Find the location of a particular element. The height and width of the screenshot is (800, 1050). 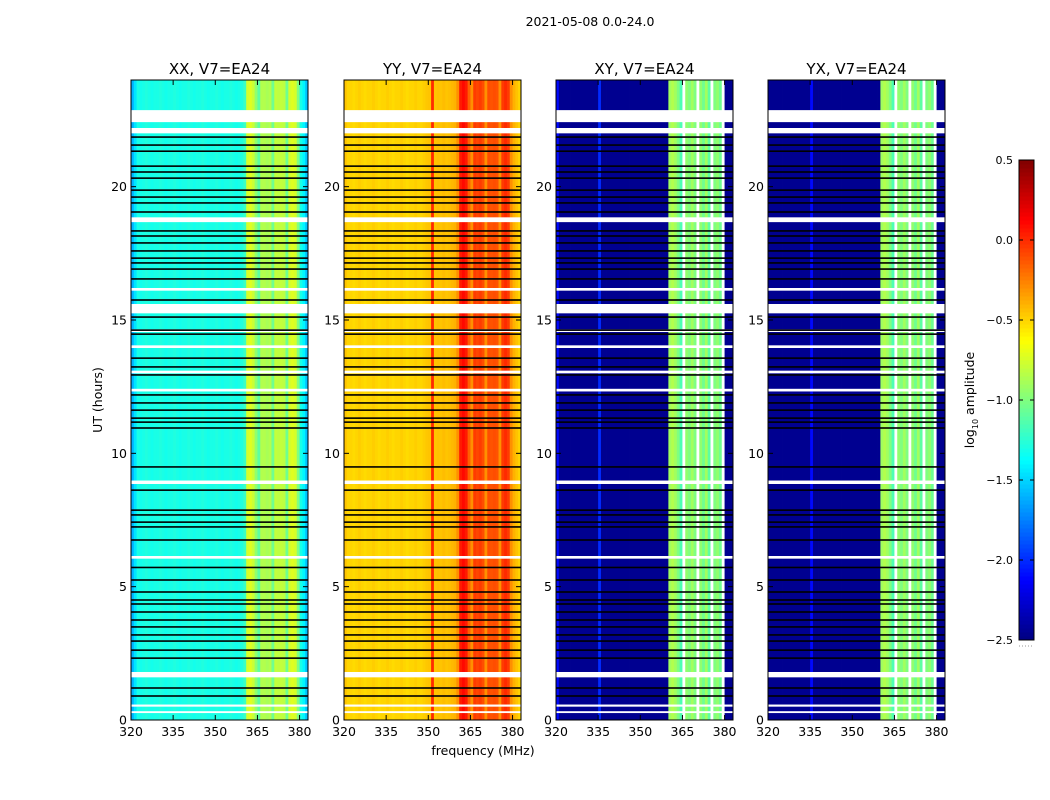

x-tick-label: 320 is located at coordinates (768, 731).